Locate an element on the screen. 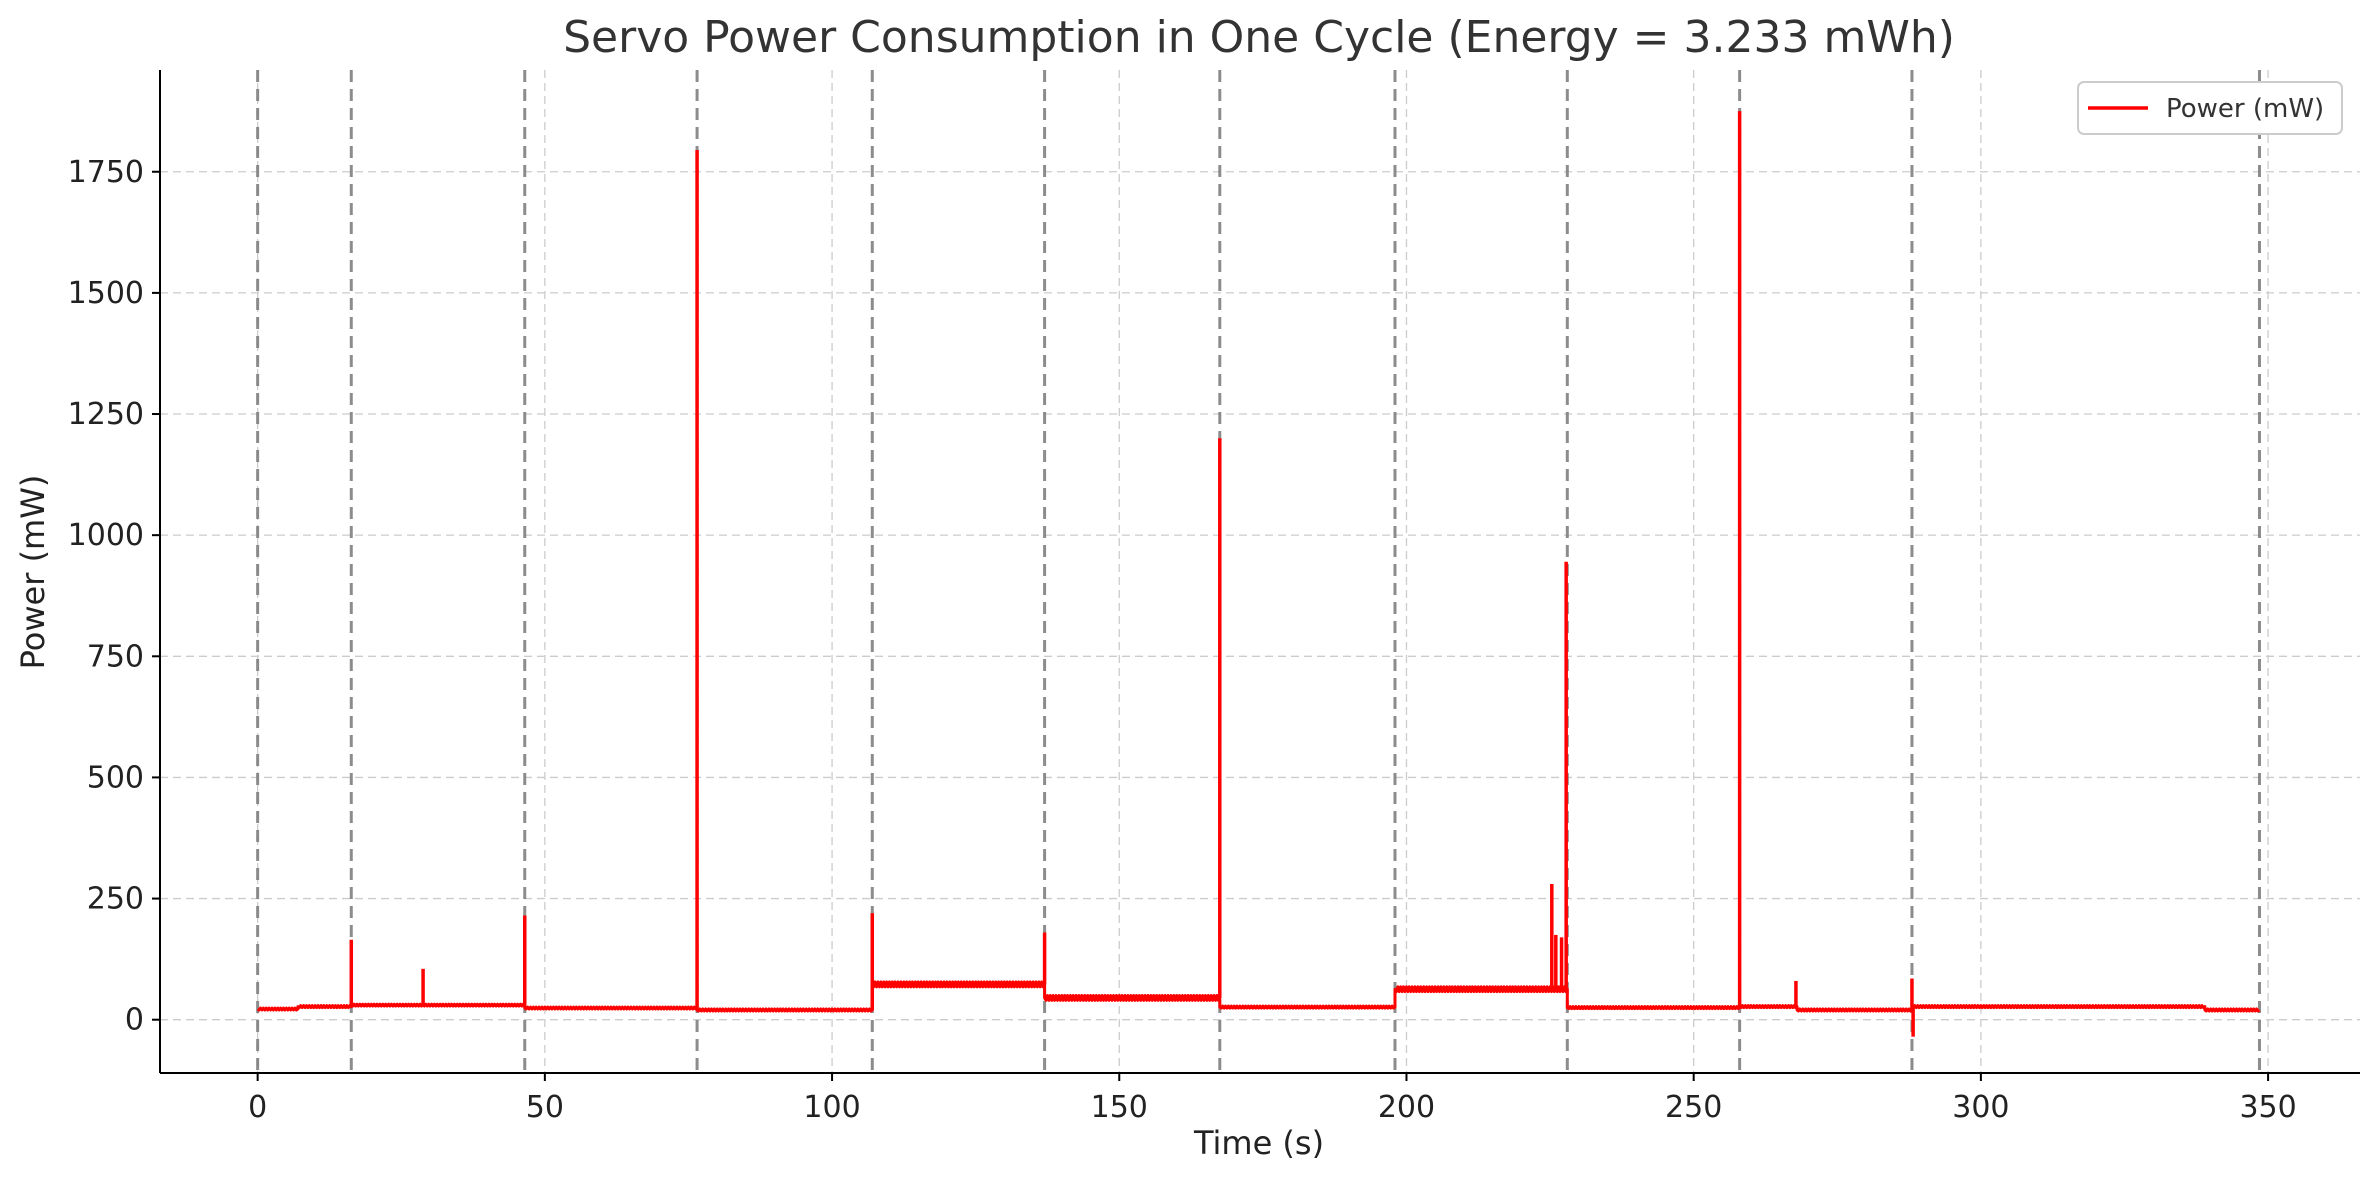 The height and width of the screenshot is (1180, 2379). y-tick-label: 750 is located at coordinates (115, 656).